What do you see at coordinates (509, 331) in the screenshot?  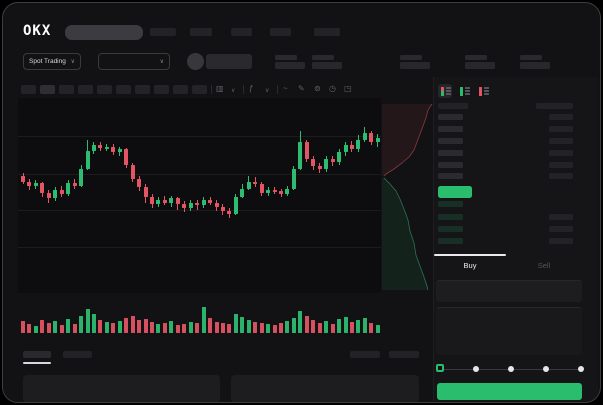 I see `amount-input` at bounding box center [509, 331].